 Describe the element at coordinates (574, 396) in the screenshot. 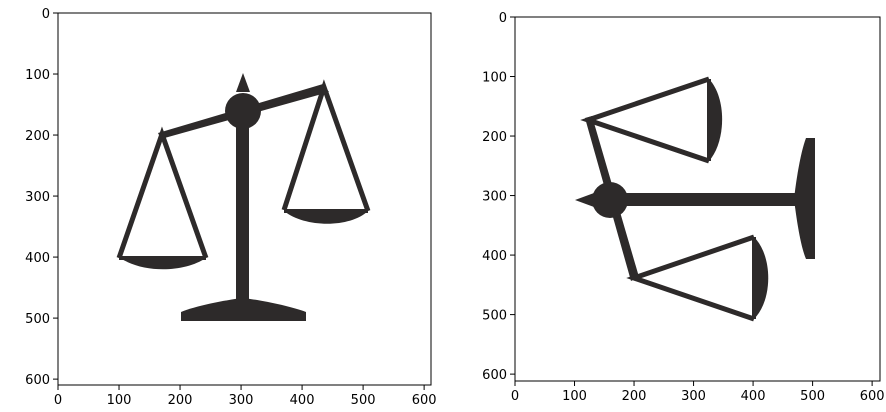

I see `right-x-tick-label: 100` at that location.